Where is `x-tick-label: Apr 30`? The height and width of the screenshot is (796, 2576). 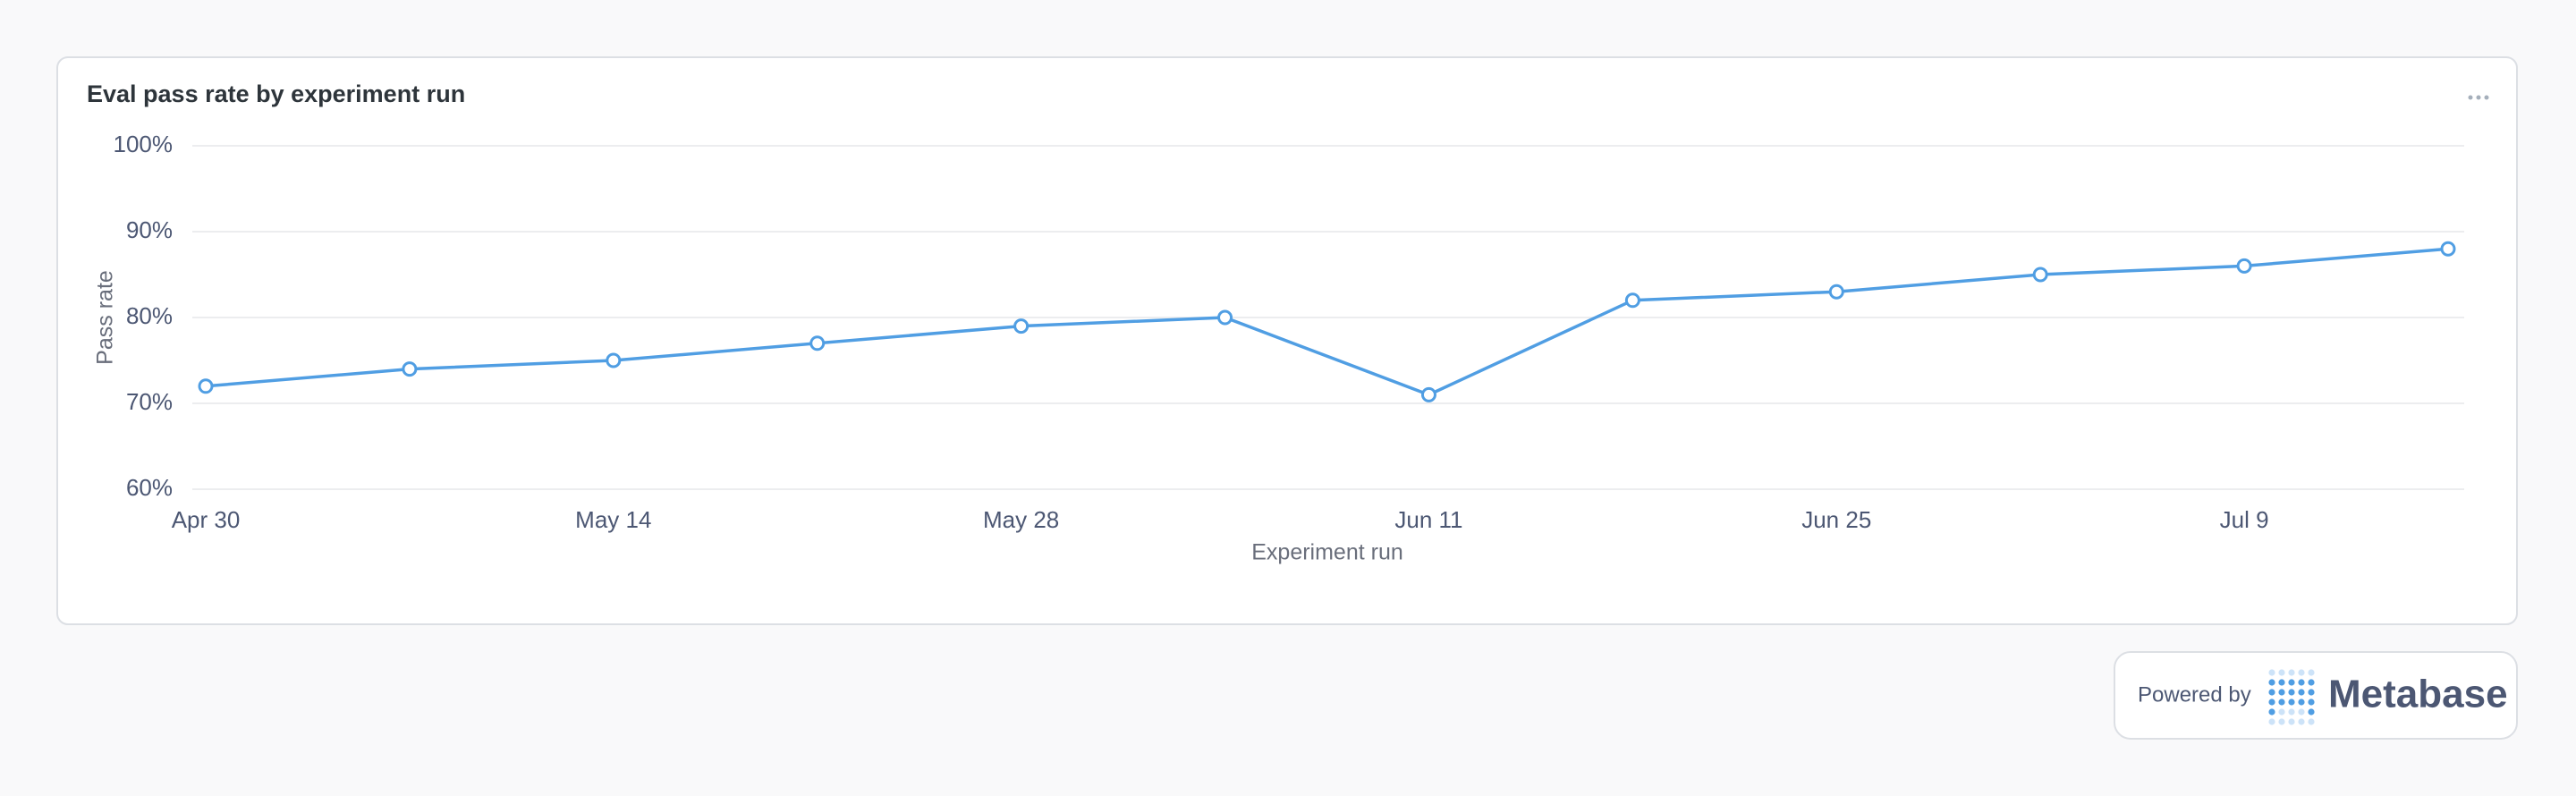 x-tick-label: Apr 30 is located at coordinates (206, 519).